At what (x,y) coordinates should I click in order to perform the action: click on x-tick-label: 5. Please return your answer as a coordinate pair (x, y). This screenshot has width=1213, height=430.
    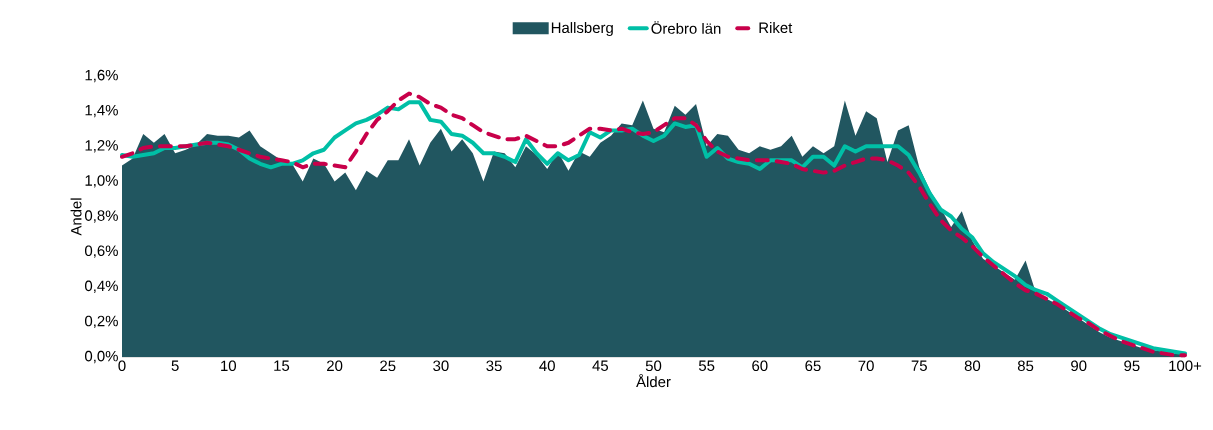
    Looking at the image, I should click on (175, 365).